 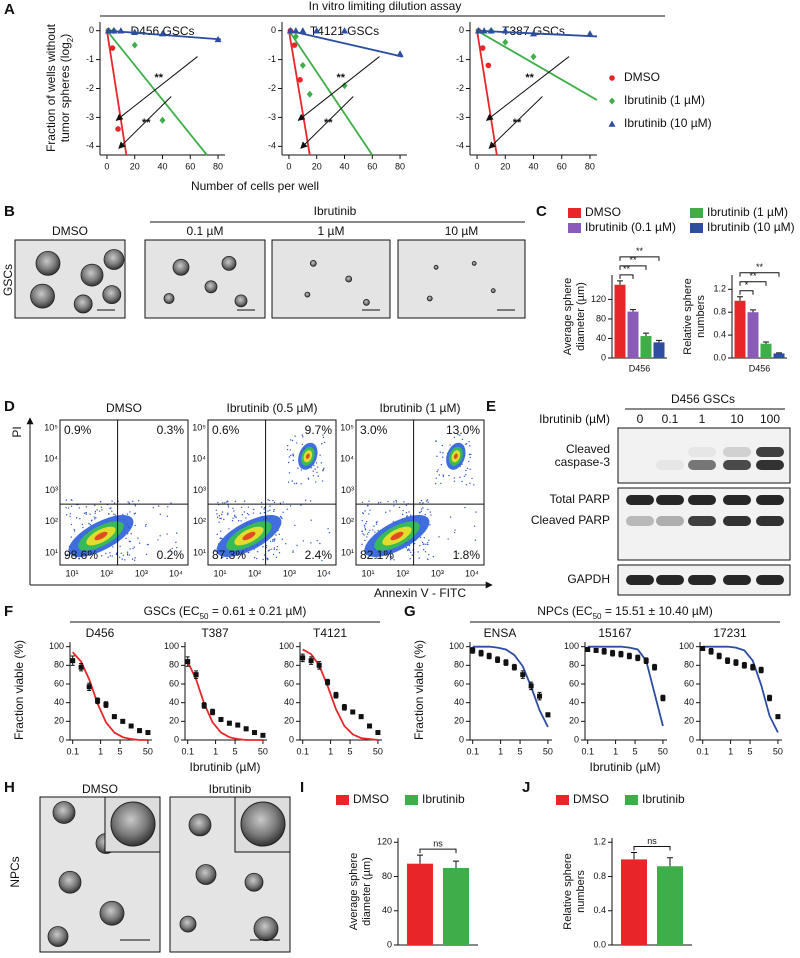 I want to click on x-tick-label: 80, so click(x=400, y=166).